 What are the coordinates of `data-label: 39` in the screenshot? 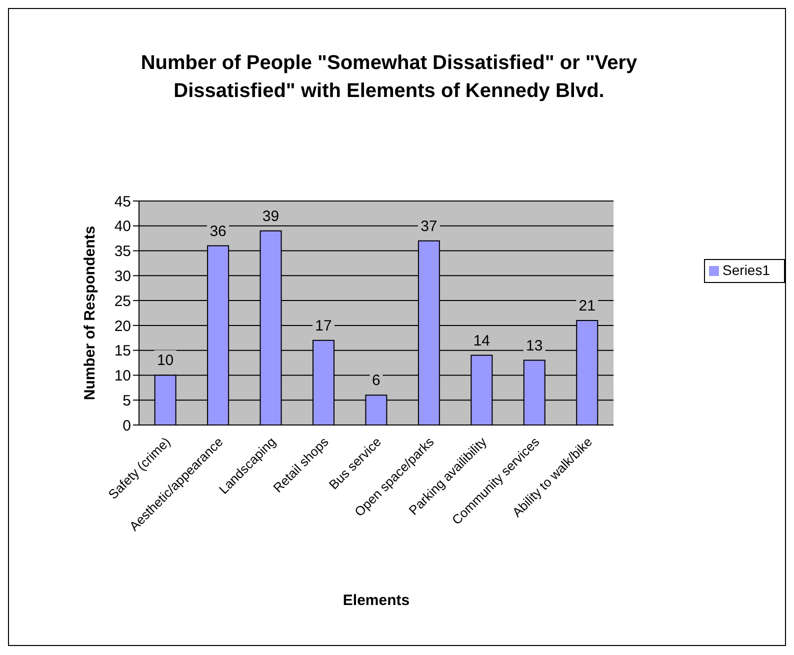 It's located at (271, 216).